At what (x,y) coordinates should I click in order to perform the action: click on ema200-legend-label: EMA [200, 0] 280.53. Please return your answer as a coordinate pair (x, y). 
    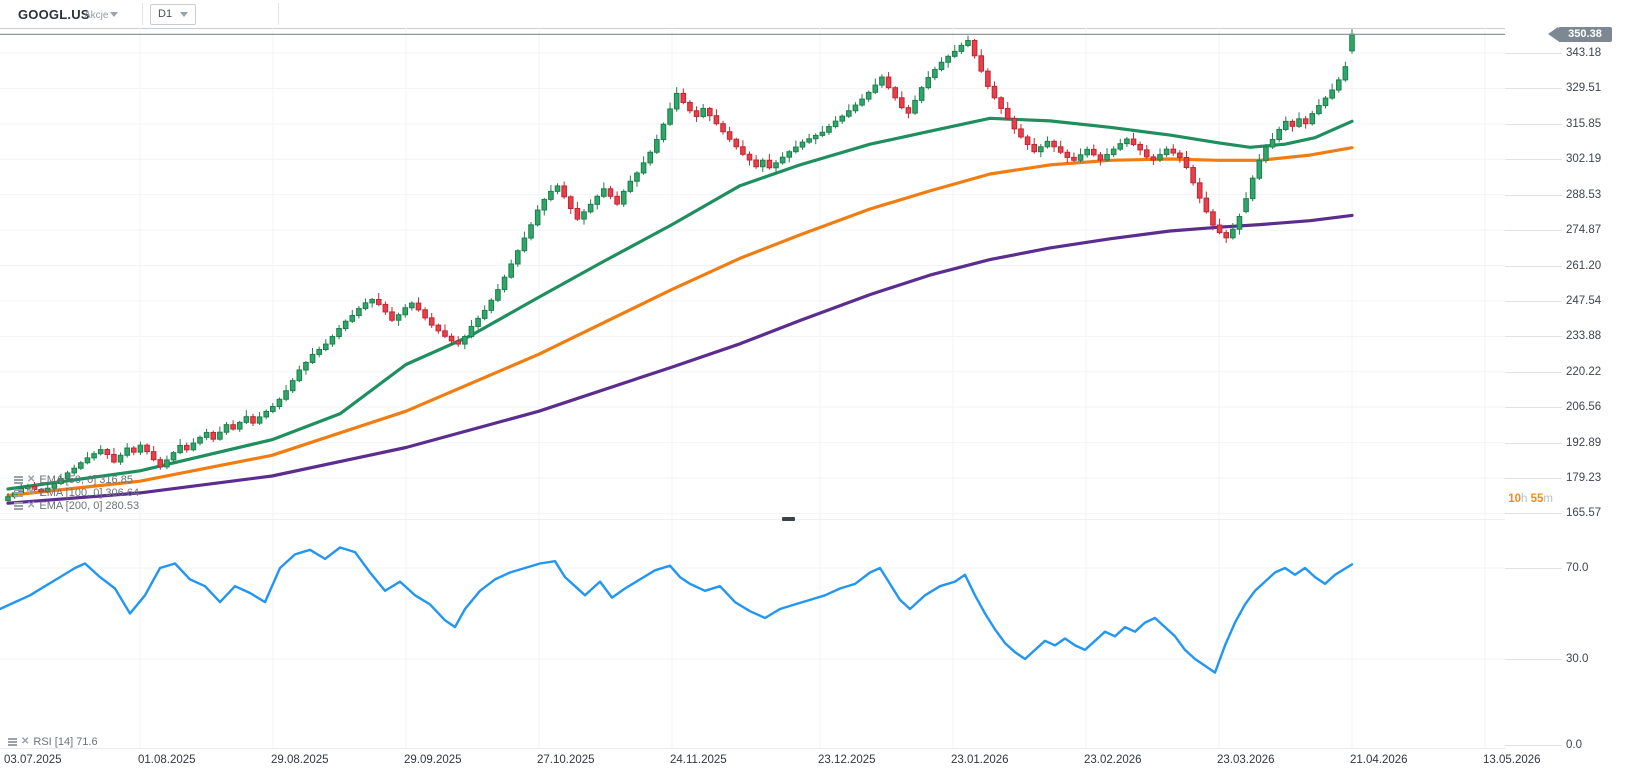
    Looking at the image, I should click on (89, 506).